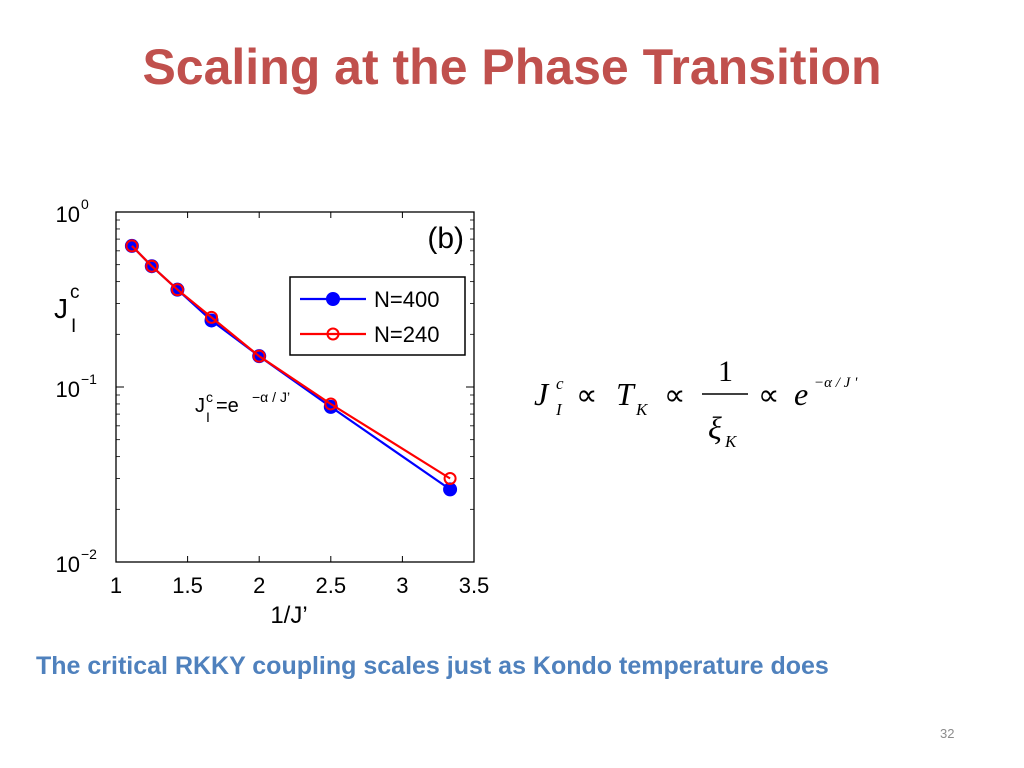  What do you see at coordinates (89, 554) in the screenshot?
I see `y-tick-label-exponent: −2` at bounding box center [89, 554].